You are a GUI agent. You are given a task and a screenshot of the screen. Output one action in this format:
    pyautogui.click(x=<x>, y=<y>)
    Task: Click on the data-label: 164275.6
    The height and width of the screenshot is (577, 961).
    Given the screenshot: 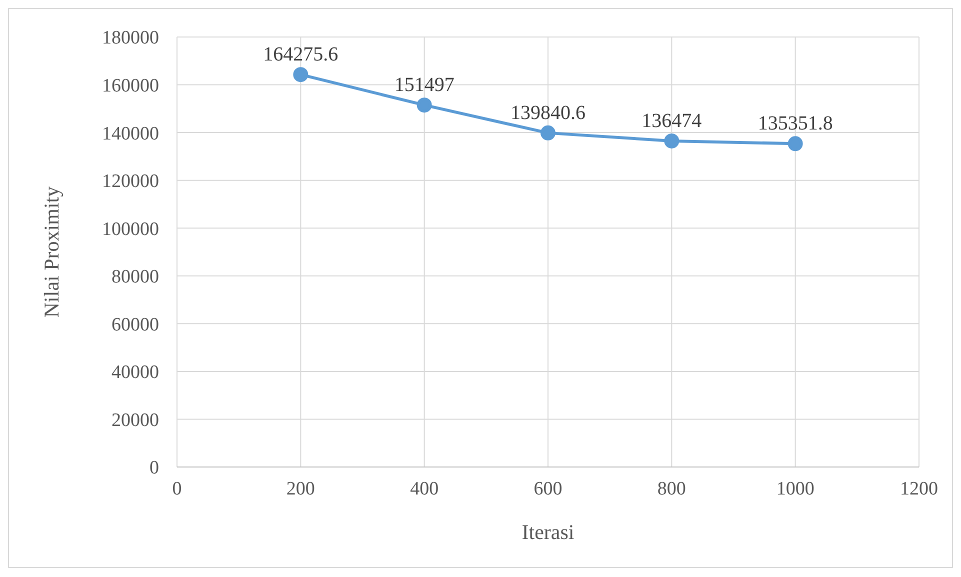 What is the action you would take?
    pyautogui.click(x=300, y=55)
    